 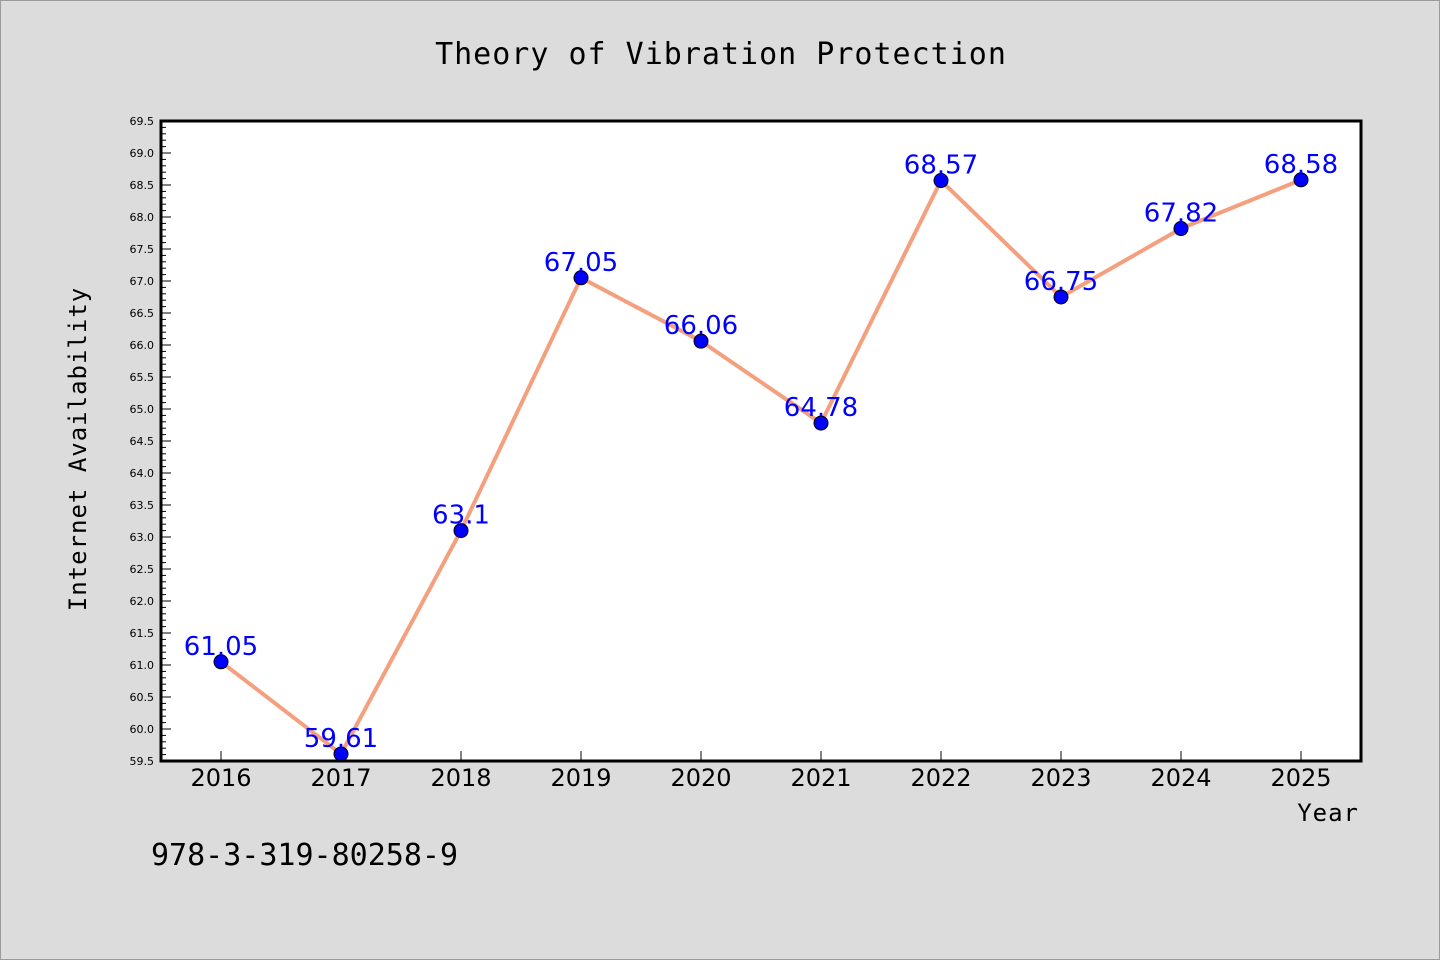 What do you see at coordinates (142, 313) in the screenshot?
I see `y-tick-label: 66.5` at bounding box center [142, 313].